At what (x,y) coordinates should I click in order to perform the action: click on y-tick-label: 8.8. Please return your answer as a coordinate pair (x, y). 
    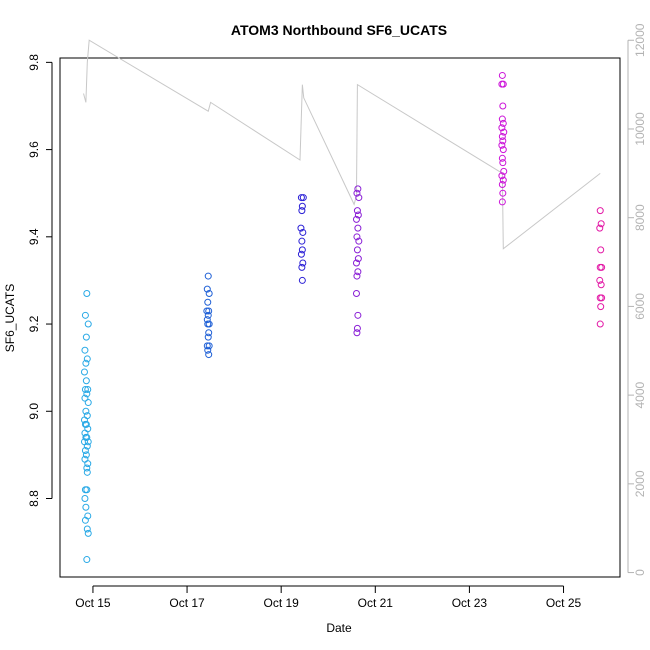
    Looking at the image, I should click on (34, 498).